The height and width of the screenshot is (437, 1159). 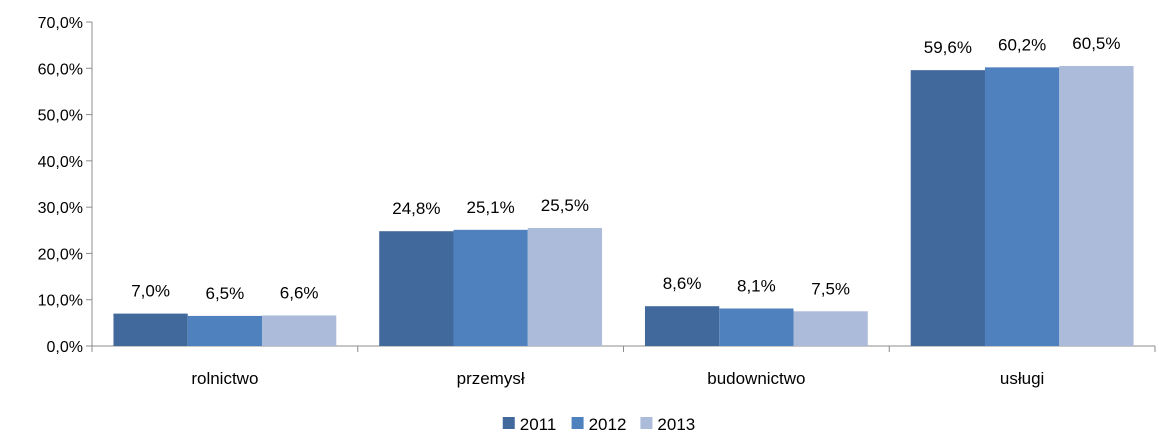 I want to click on y-tick-label: 10,0%, so click(x=60, y=301).